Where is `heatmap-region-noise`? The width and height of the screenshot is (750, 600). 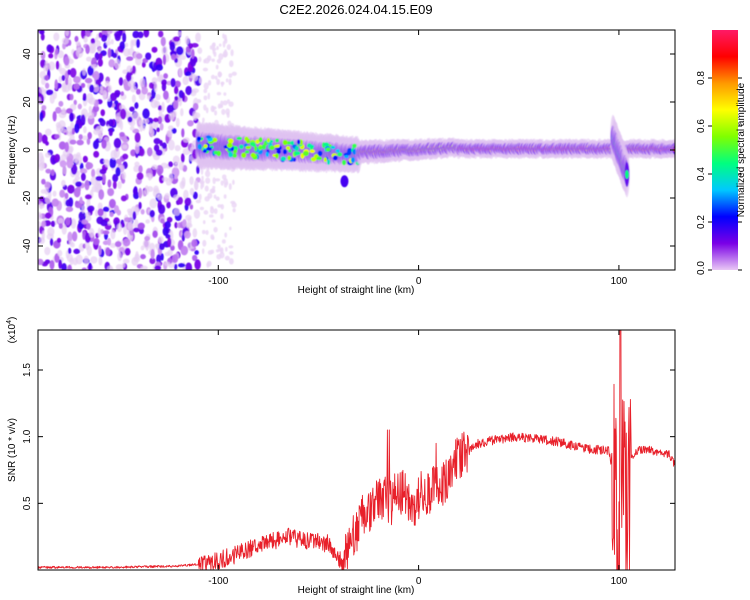 heatmap-region-noise is located at coordinates (137, 150).